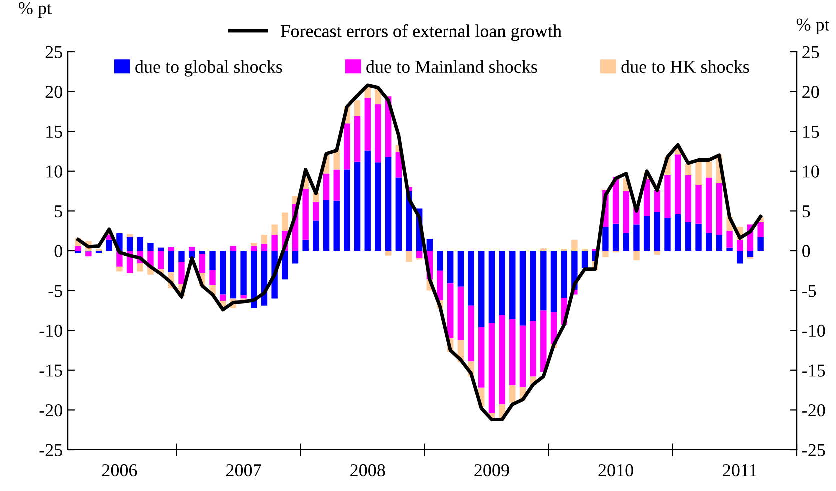  I want to click on y2-tick-label: -20, so click(814, 410).